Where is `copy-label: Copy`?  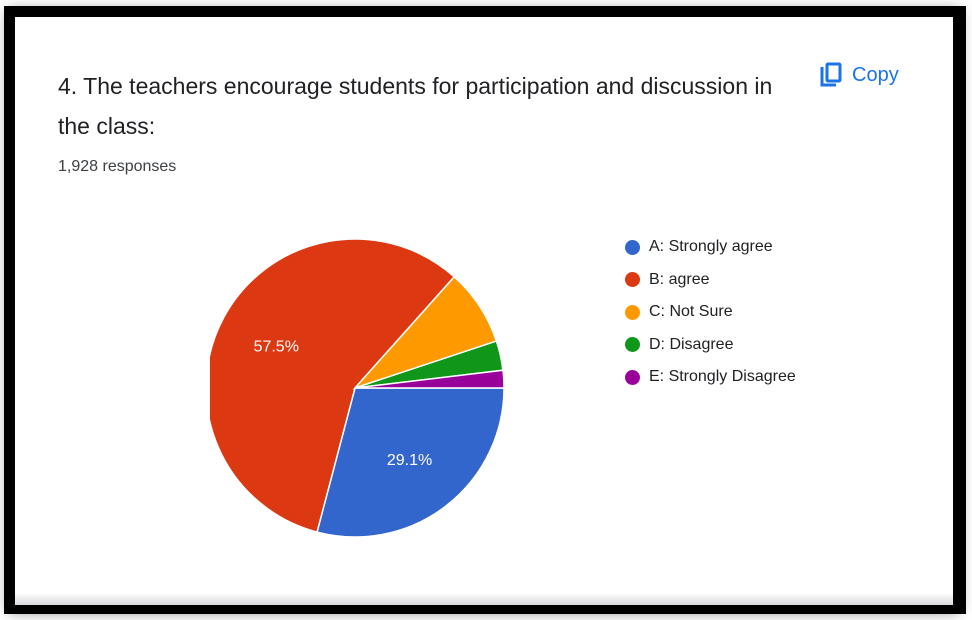 copy-label: Copy is located at coordinates (875, 74).